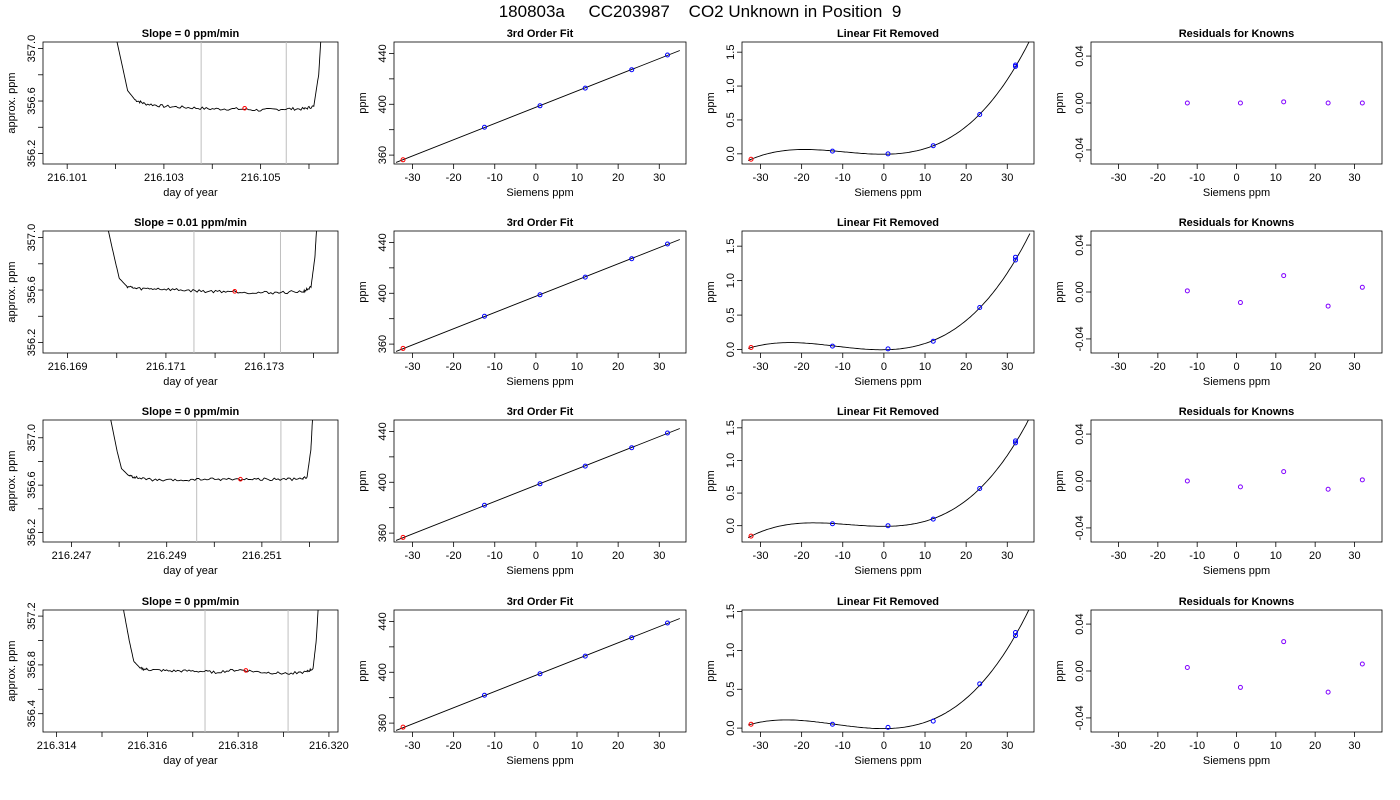 The image size is (1400, 800). I want to click on concentration-trace, so click(221, 642).